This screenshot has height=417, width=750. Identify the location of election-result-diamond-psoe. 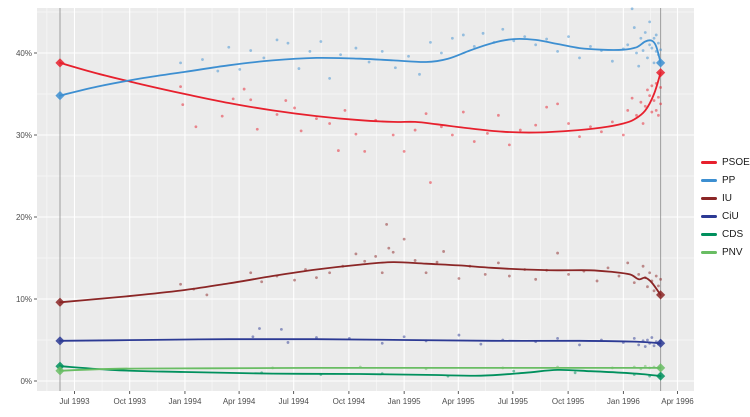
(661, 73).